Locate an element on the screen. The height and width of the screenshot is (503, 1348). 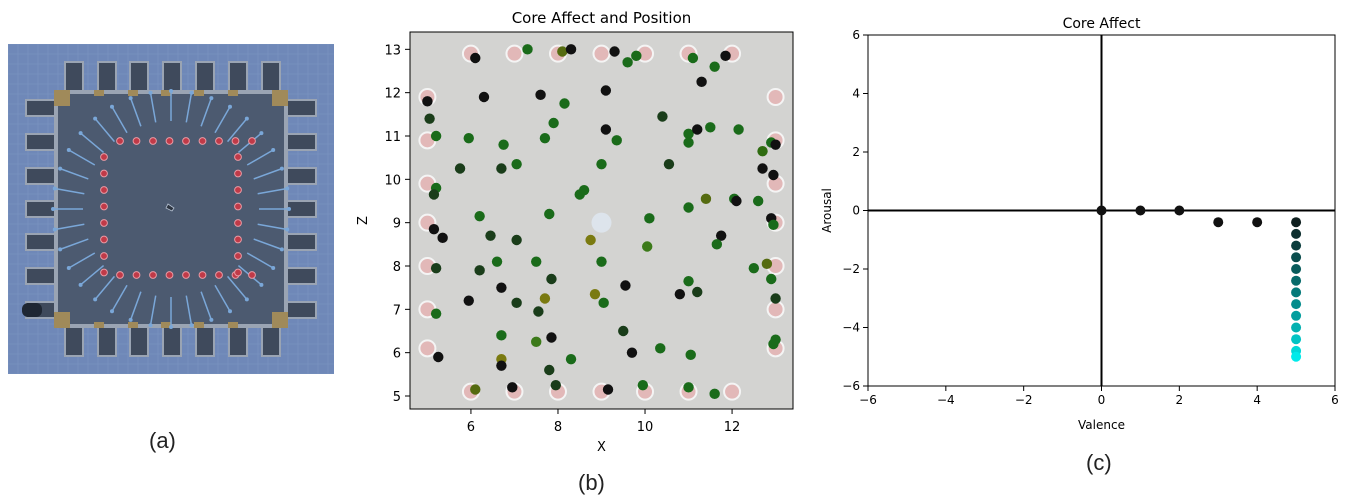
x-tick-label: 12 is located at coordinates (732, 427).